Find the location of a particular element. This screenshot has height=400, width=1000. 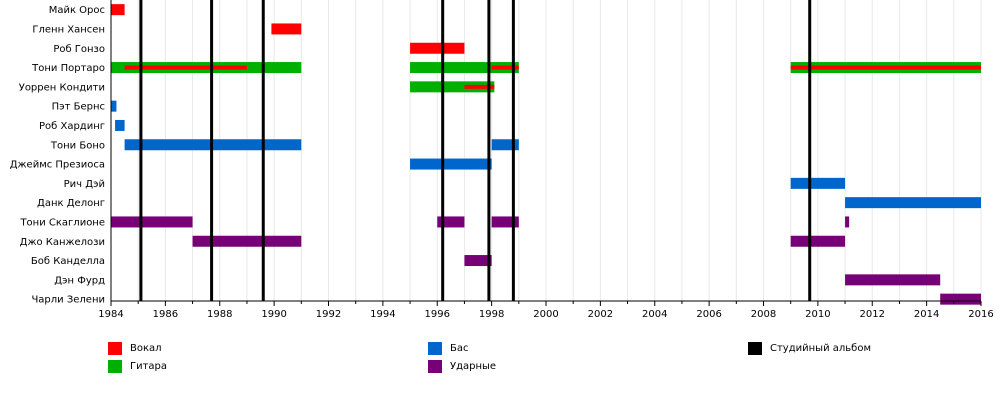

x-tick-label-2014: 2014 is located at coordinates (926, 314).